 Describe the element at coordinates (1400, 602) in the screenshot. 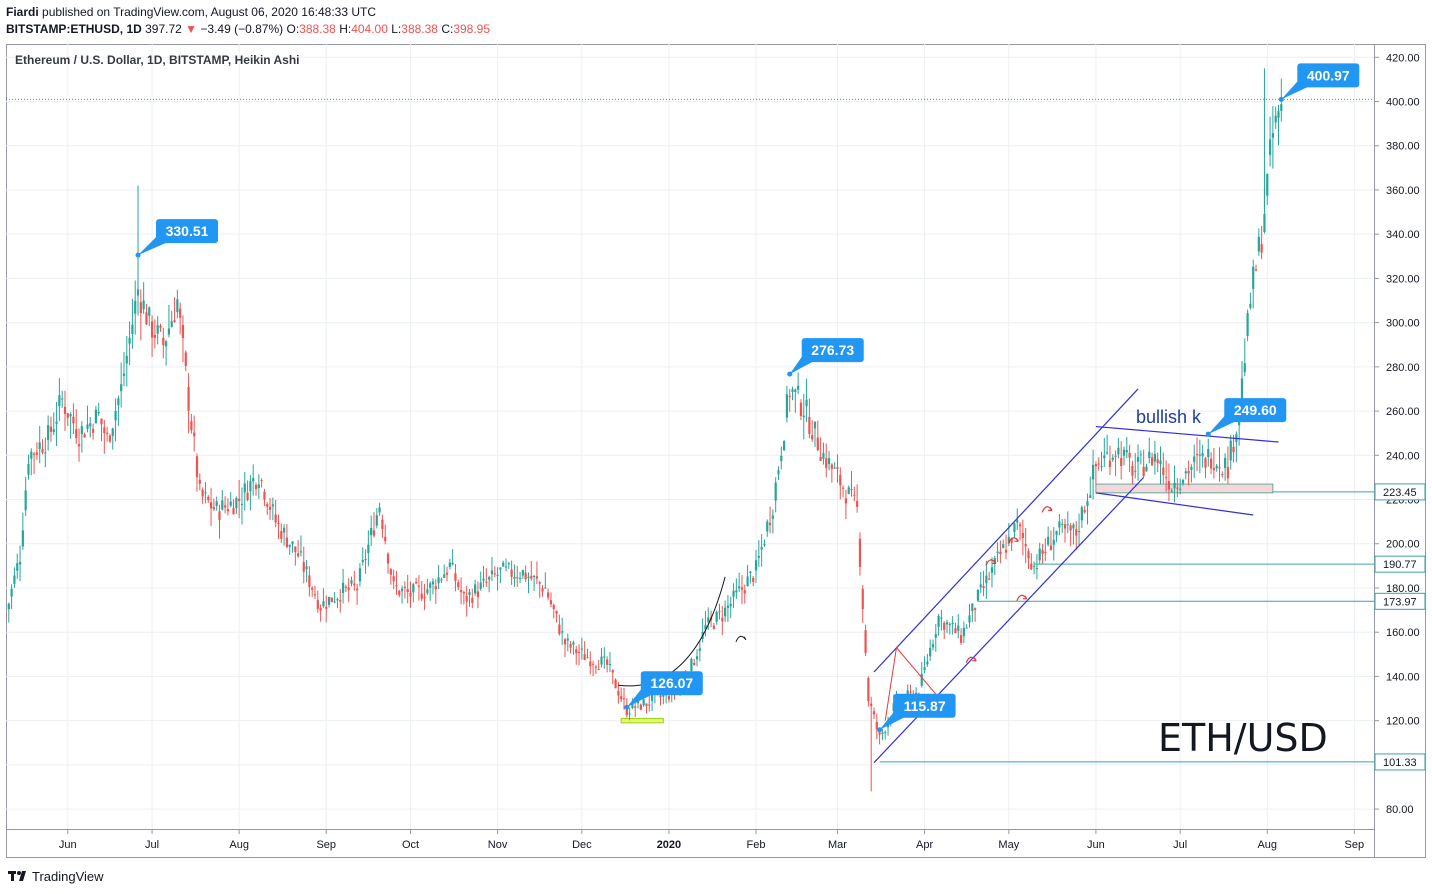

I see `price-label: 173.97` at that location.